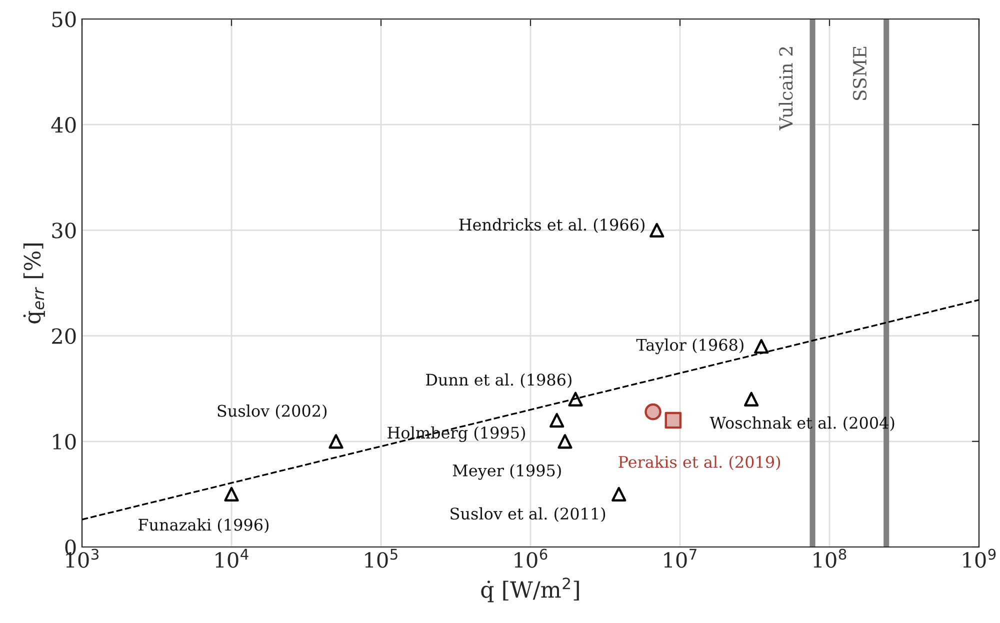 The height and width of the screenshot is (623, 1000). I want to click on y-tick-label: 20, so click(64, 336).